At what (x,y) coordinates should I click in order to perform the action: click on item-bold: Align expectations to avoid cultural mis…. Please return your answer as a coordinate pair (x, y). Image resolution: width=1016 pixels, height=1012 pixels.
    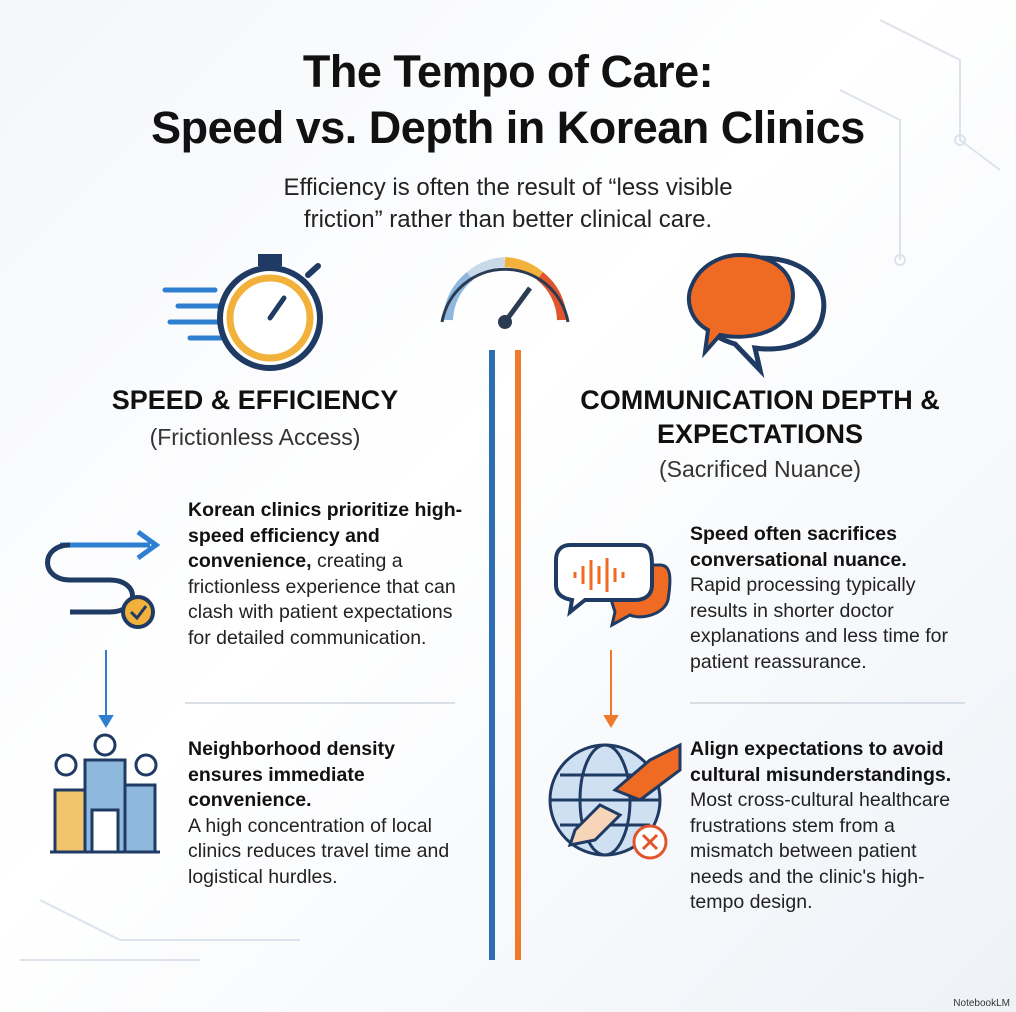
    Looking at the image, I should click on (821, 762).